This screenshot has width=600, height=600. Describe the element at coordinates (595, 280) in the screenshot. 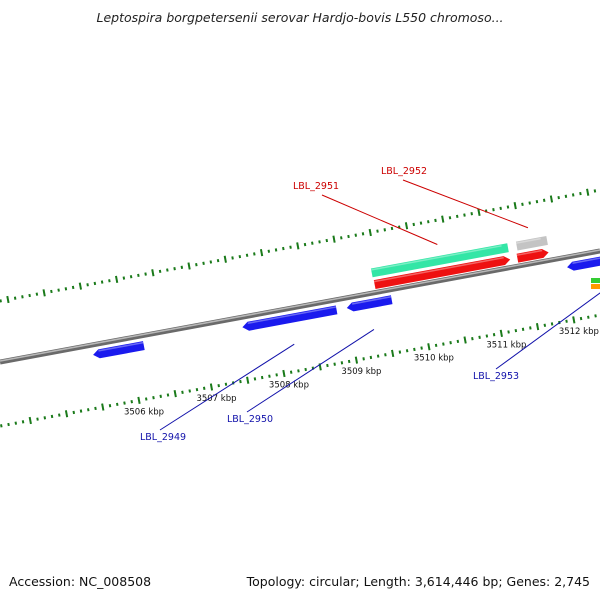

I see `edge-marker-green` at that location.